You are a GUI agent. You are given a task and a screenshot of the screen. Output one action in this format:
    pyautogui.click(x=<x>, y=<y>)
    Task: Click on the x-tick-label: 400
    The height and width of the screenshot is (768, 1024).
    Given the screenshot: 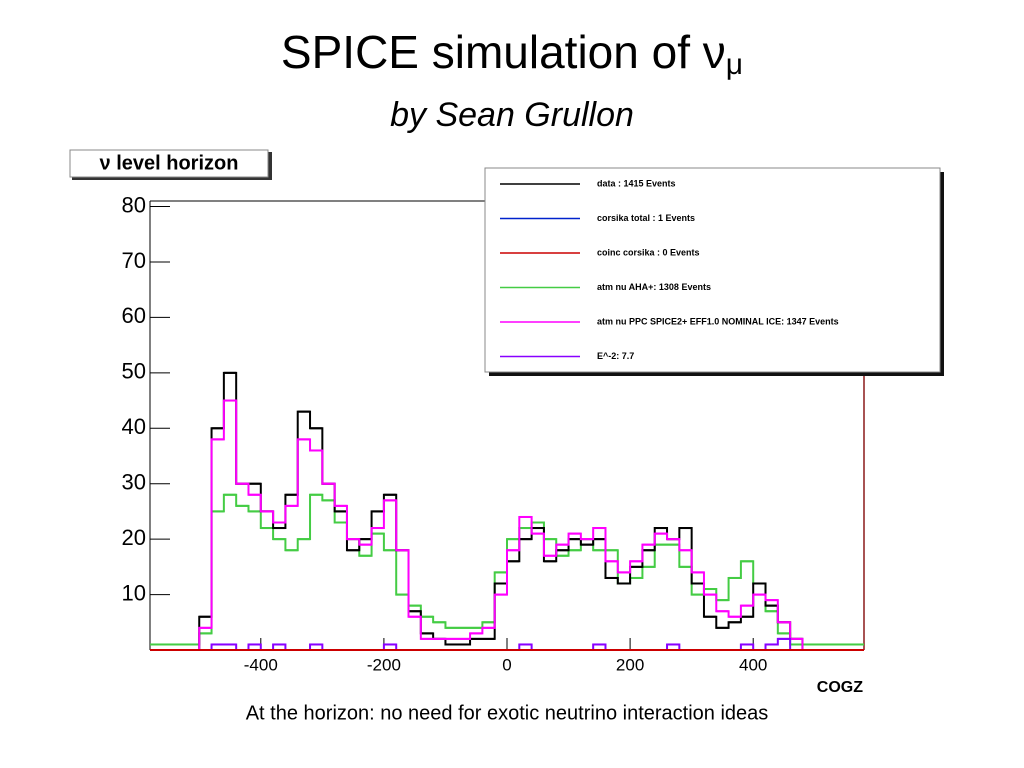 What is the action you would take?
    pyautogui.click(x=753, y=664)
    